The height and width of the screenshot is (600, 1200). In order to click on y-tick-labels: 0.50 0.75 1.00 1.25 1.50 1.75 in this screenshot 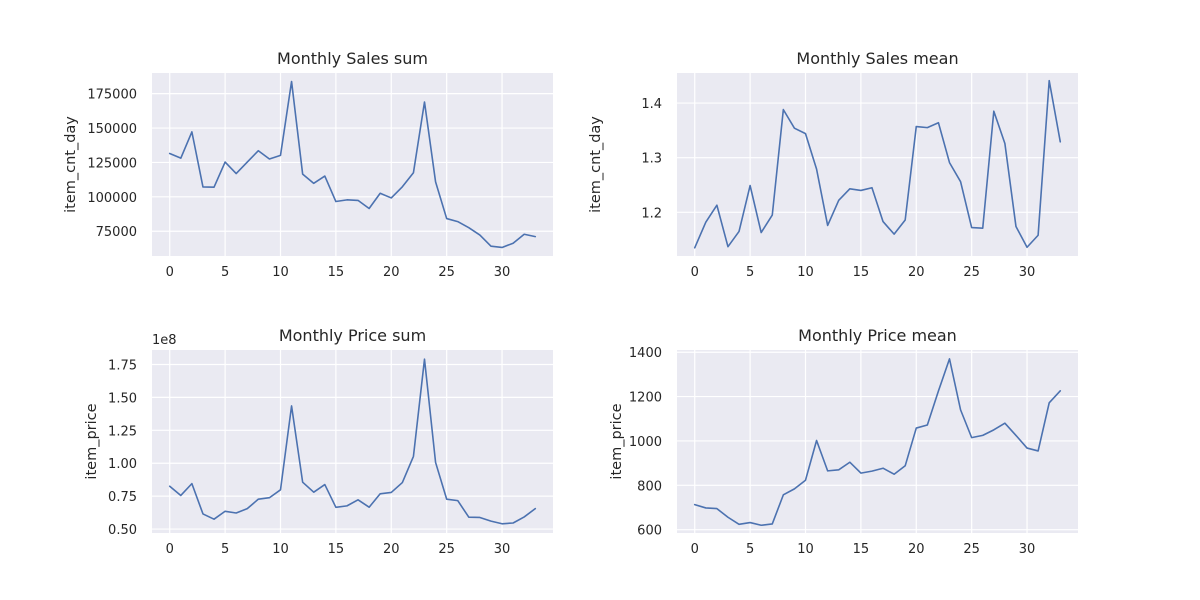, I will do `click(122, 448)`.